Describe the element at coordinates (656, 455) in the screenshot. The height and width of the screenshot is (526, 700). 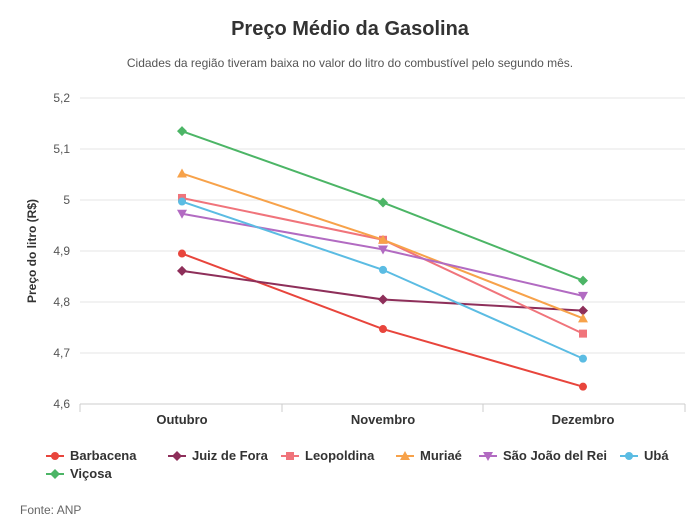
I see `legend-label: Ubá` at that location.